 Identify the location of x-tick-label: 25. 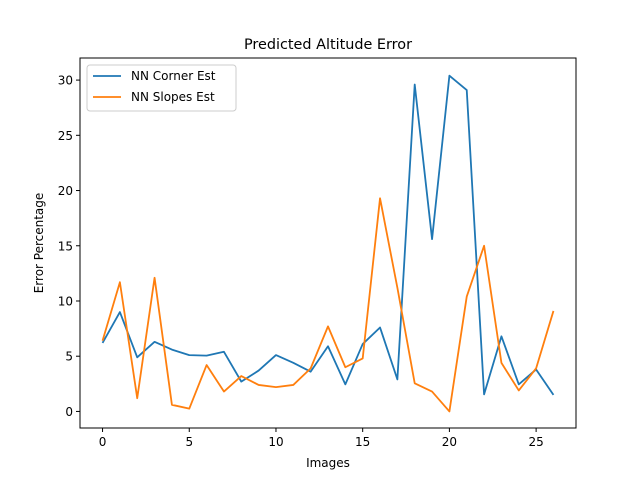
(535, 442).